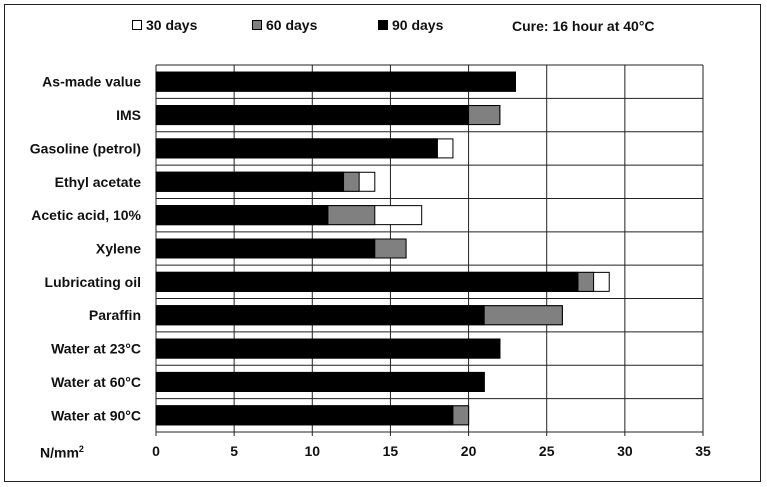  I want to click on x-tick-label: 35, so click(703, 451).